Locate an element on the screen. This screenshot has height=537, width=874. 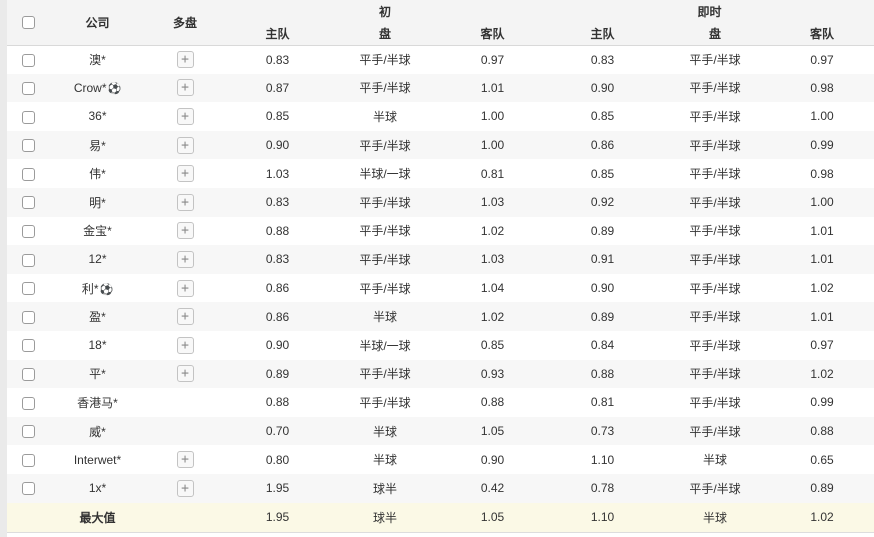
company-cell: 18* is located at coordinates (97, 345).